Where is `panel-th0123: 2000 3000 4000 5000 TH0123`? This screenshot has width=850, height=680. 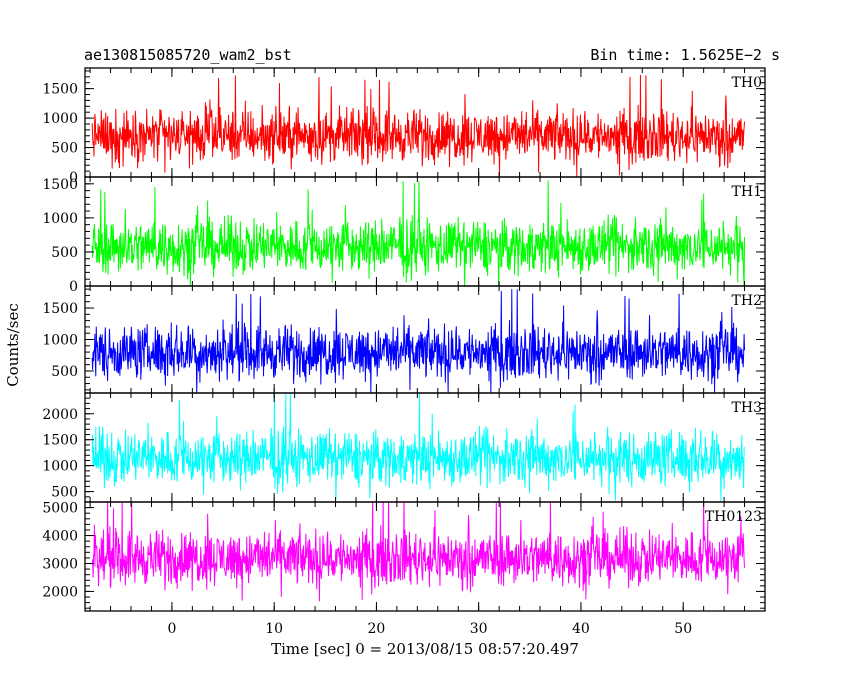
panel-th0123: 2000 3000 4000 5000 TH0123 is located at coordinates (404, 556).